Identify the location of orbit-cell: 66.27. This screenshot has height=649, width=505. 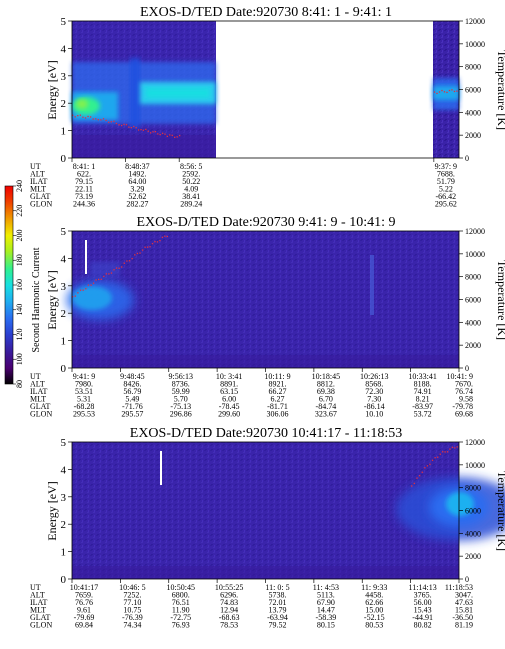
(278, 391).